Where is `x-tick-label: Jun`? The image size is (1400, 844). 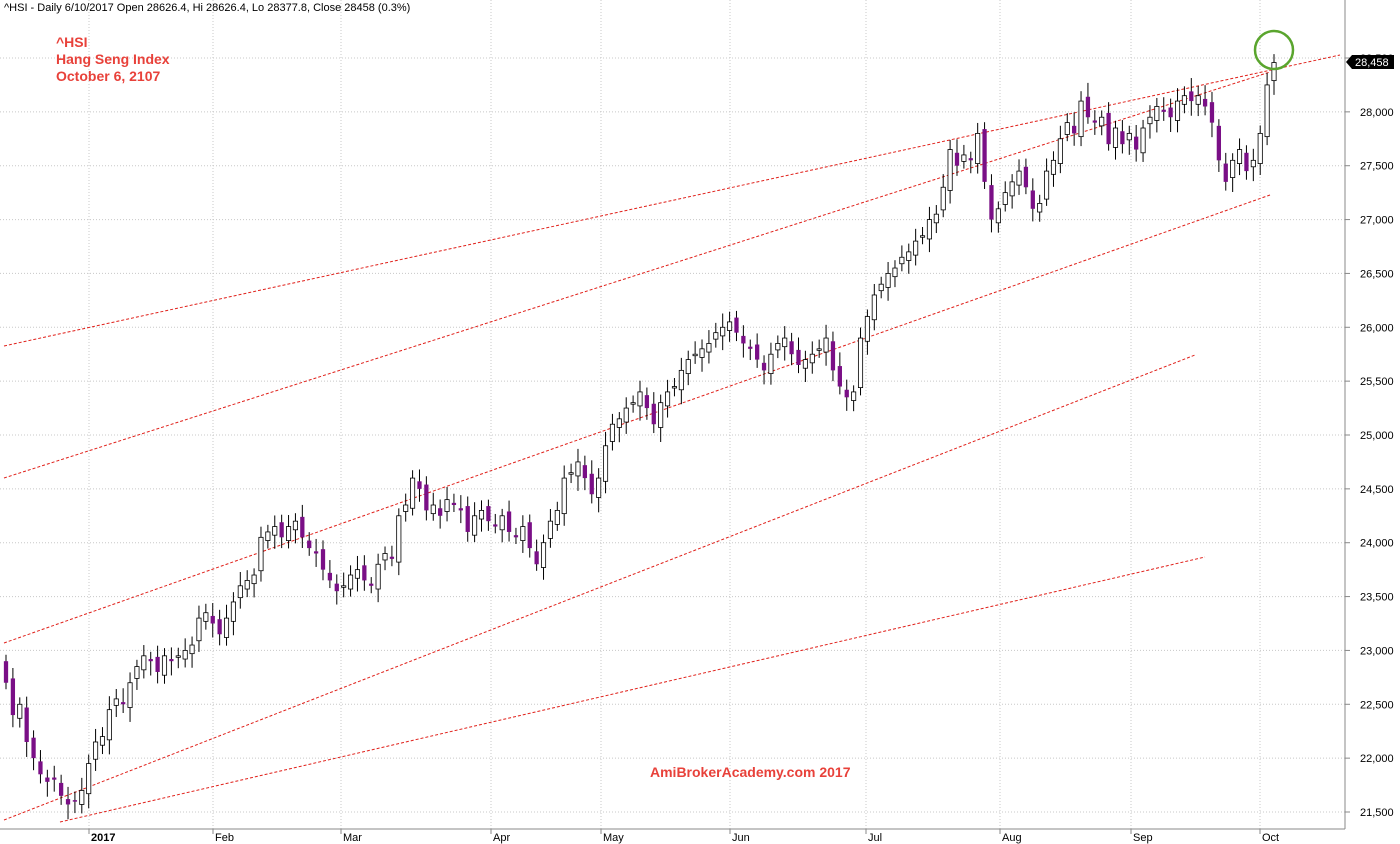
x-tick-label: Jun is located at coordinates (741, 838).